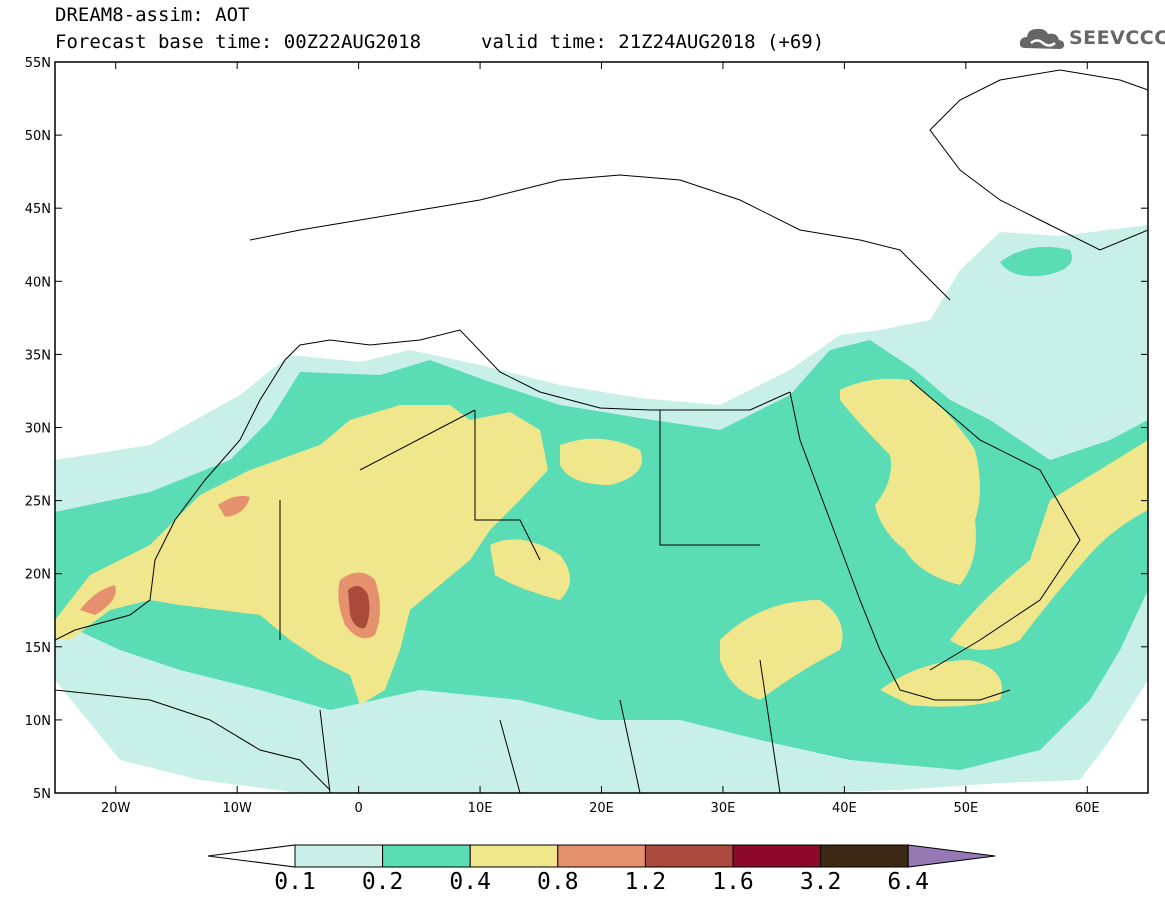 The image size is (1165, 905). I want to click on x-tick-label: 40E, so click(844, 808).